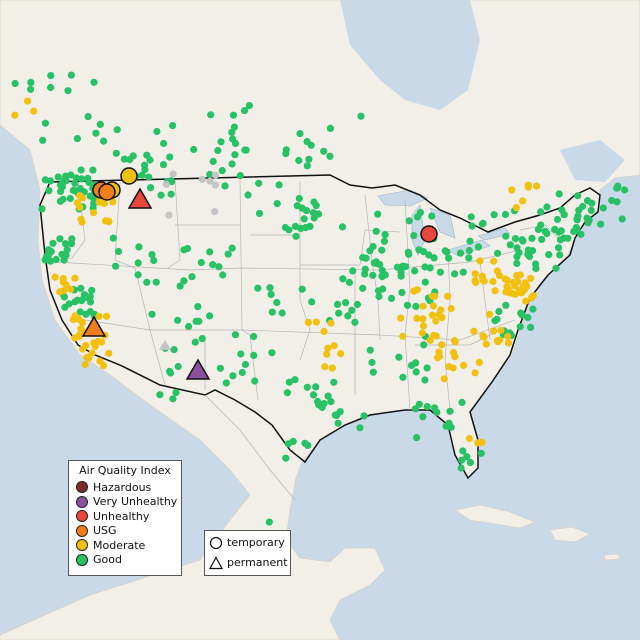  What do you see at coordinates (94, 326) in the screenshot?
I see `usg-permanent-marker` at bounding box center [94, 326].